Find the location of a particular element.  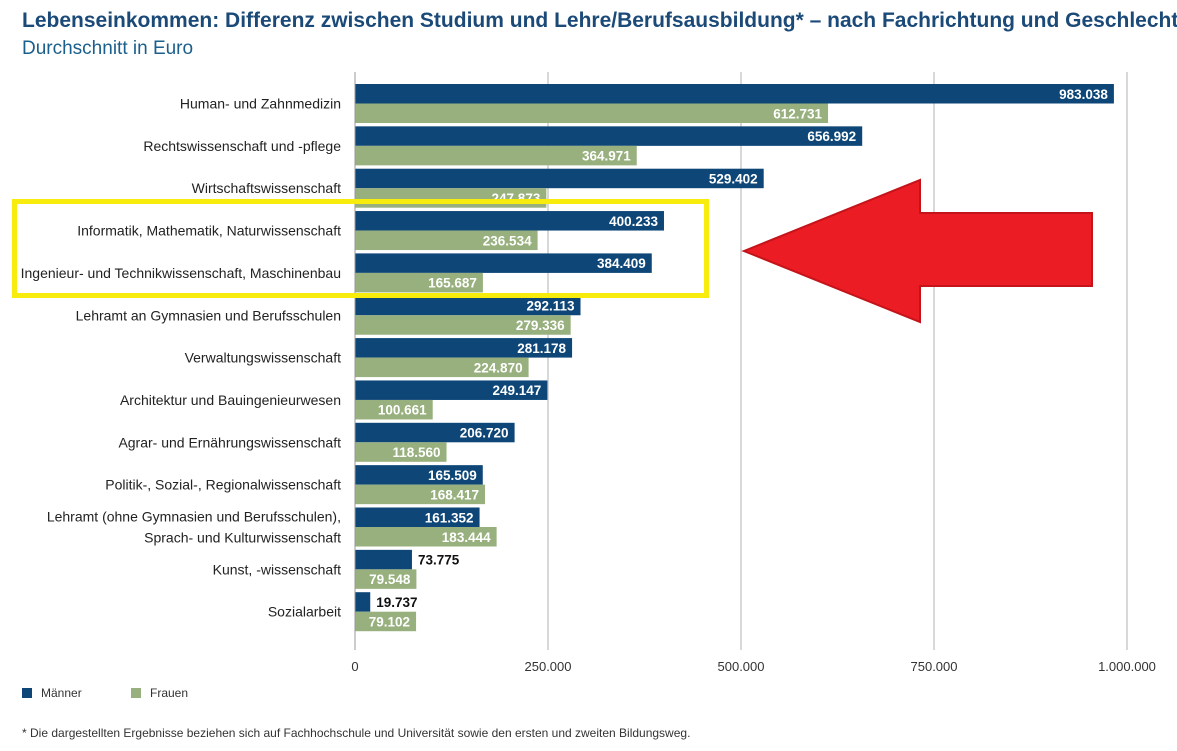

data-label: 206.720 is located at coordinates (484, 433).